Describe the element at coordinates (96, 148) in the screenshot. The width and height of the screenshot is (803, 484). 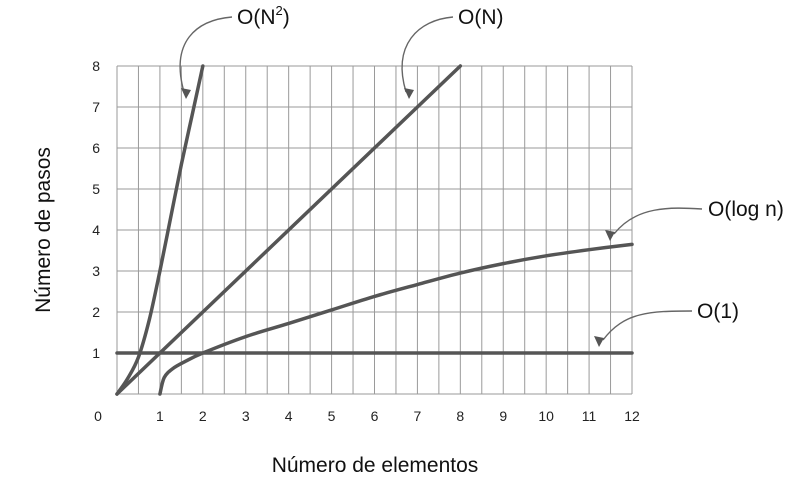
I see `y-tick-label: 6` at that location.